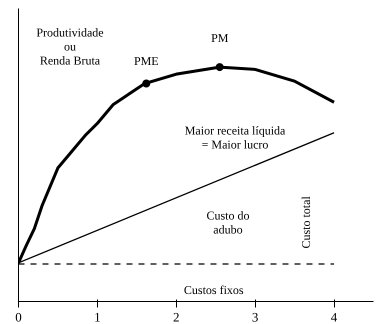  What do you see at coordinates (255, 317) in the screenshot?
I see `x-tick-label: 3` at bounding box center [255, 317].